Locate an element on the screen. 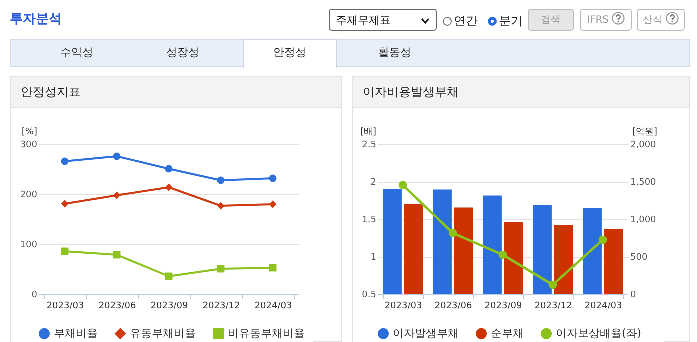  legend-label: 이자보상배율(좌) is located at coordinates (599, 333).